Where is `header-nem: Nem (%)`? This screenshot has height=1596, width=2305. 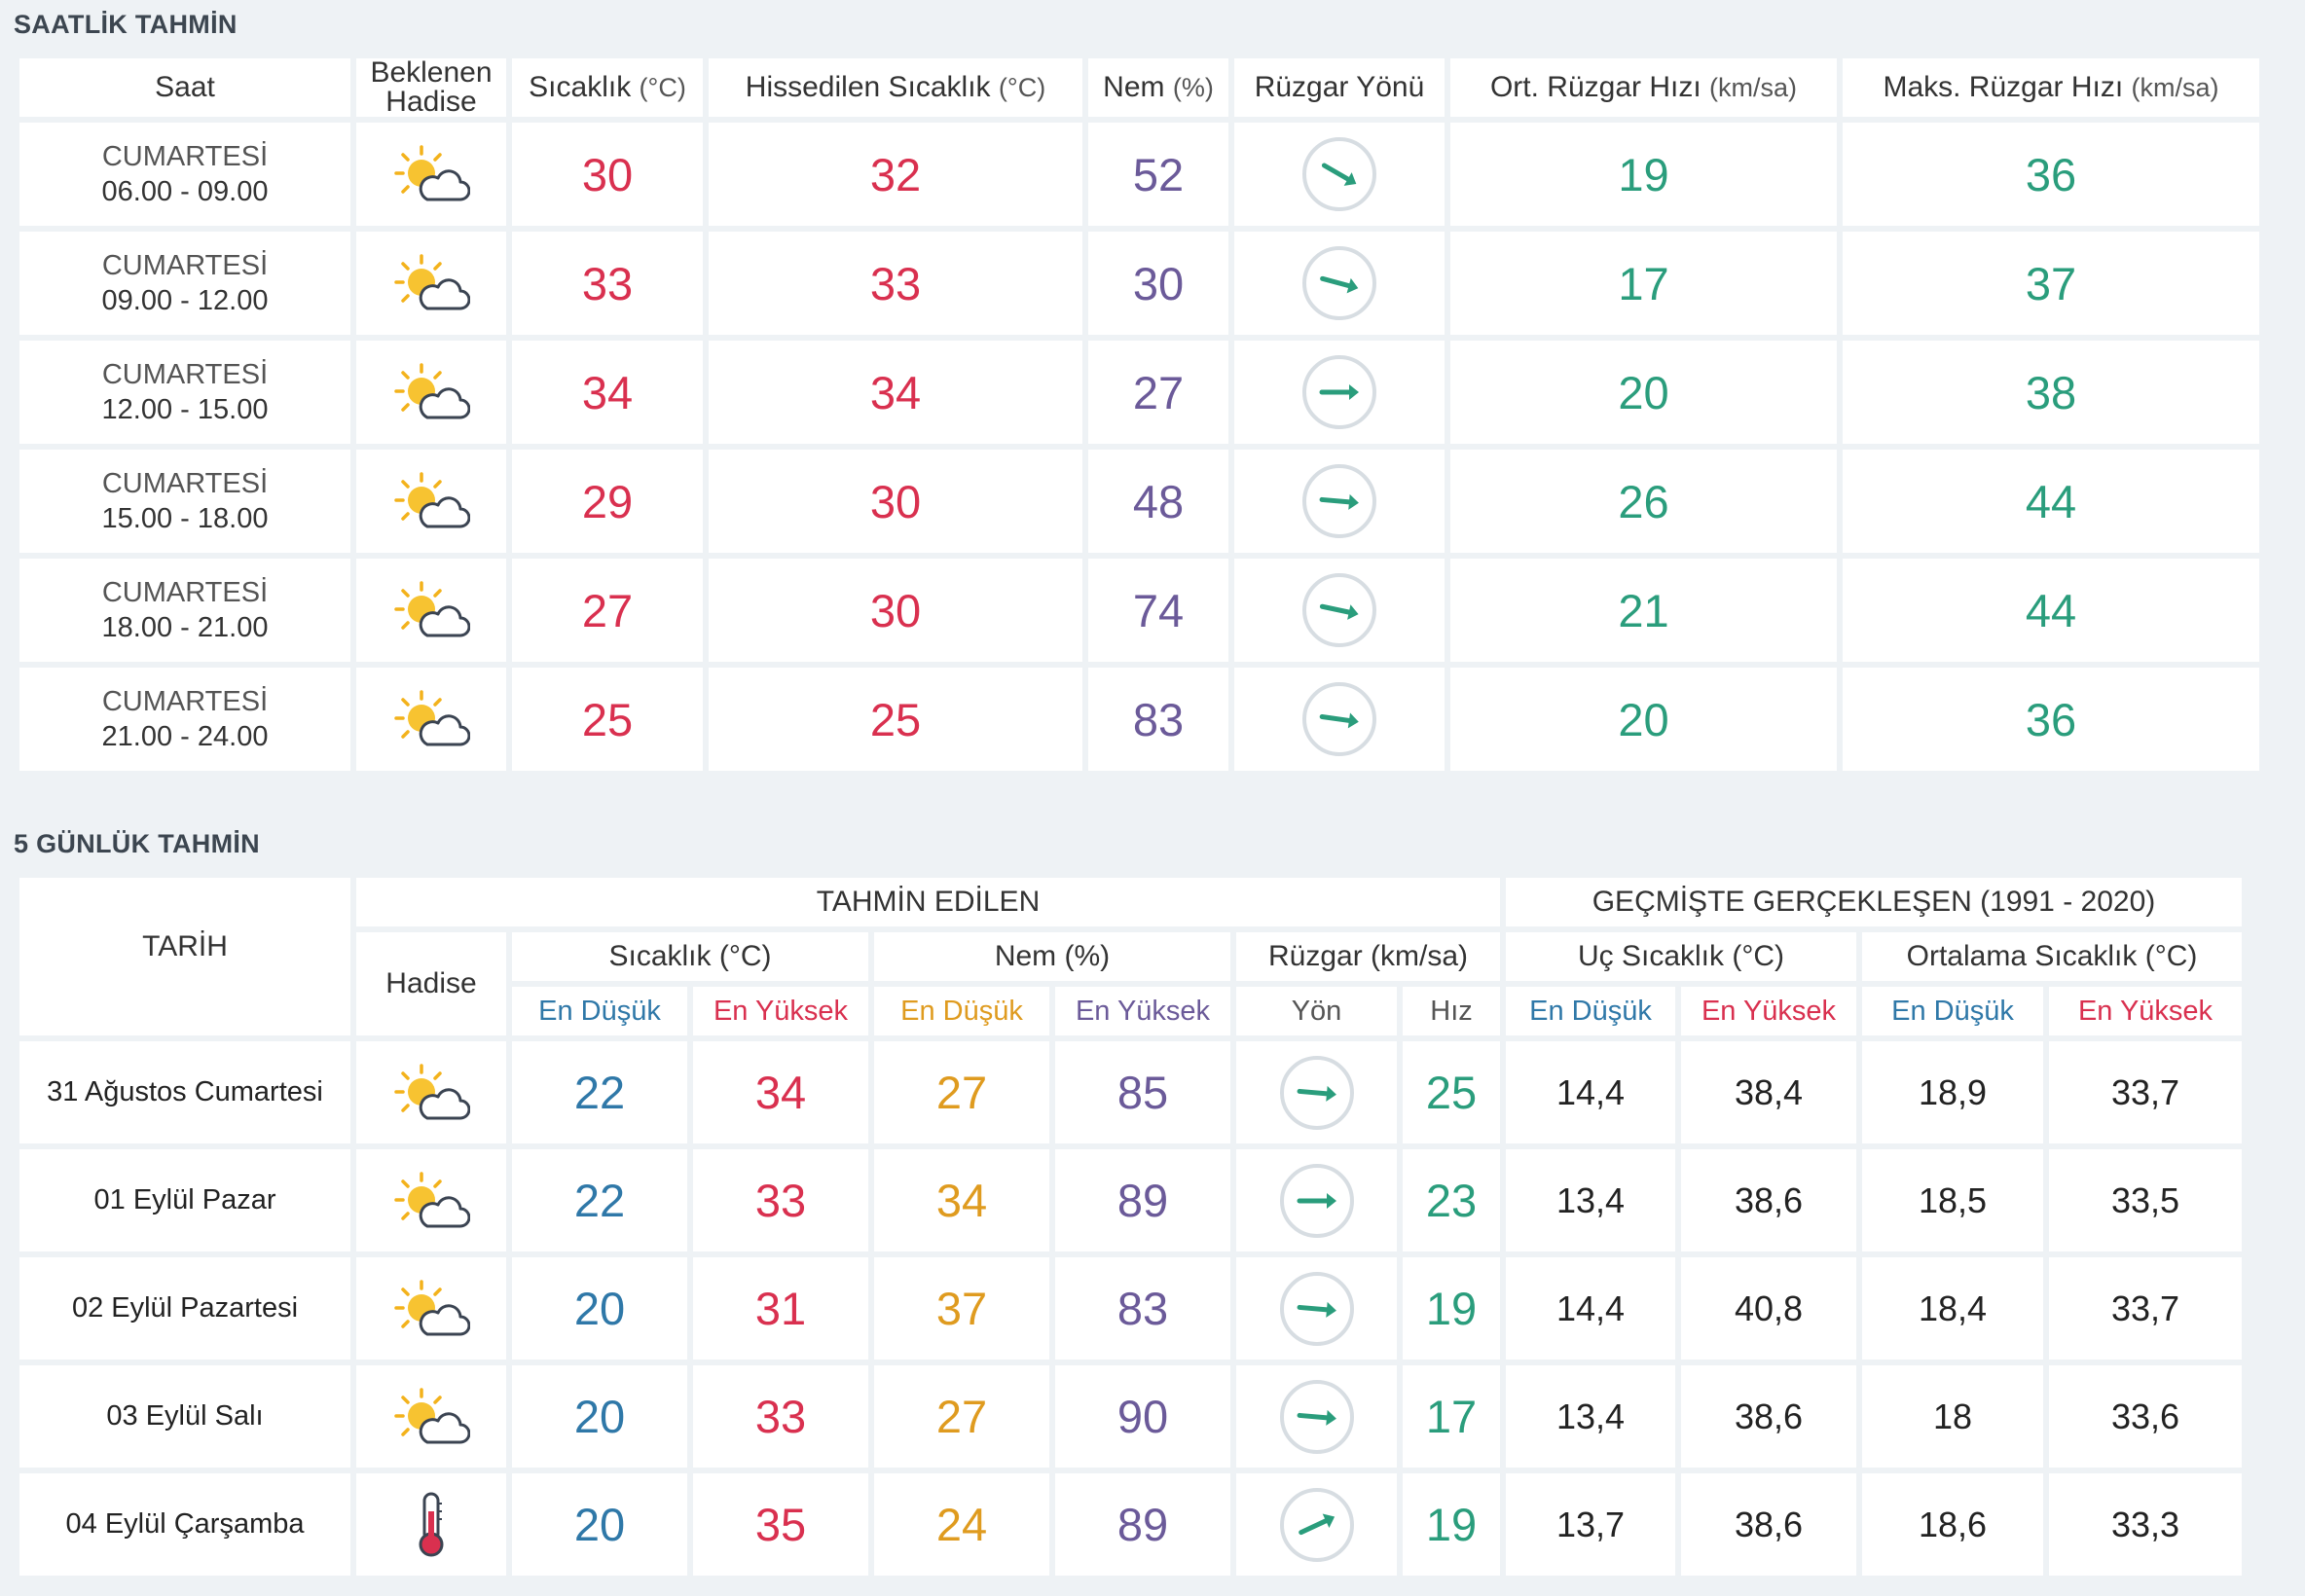 header-nem: Nem (%) is located at coordinates (1158, 88).